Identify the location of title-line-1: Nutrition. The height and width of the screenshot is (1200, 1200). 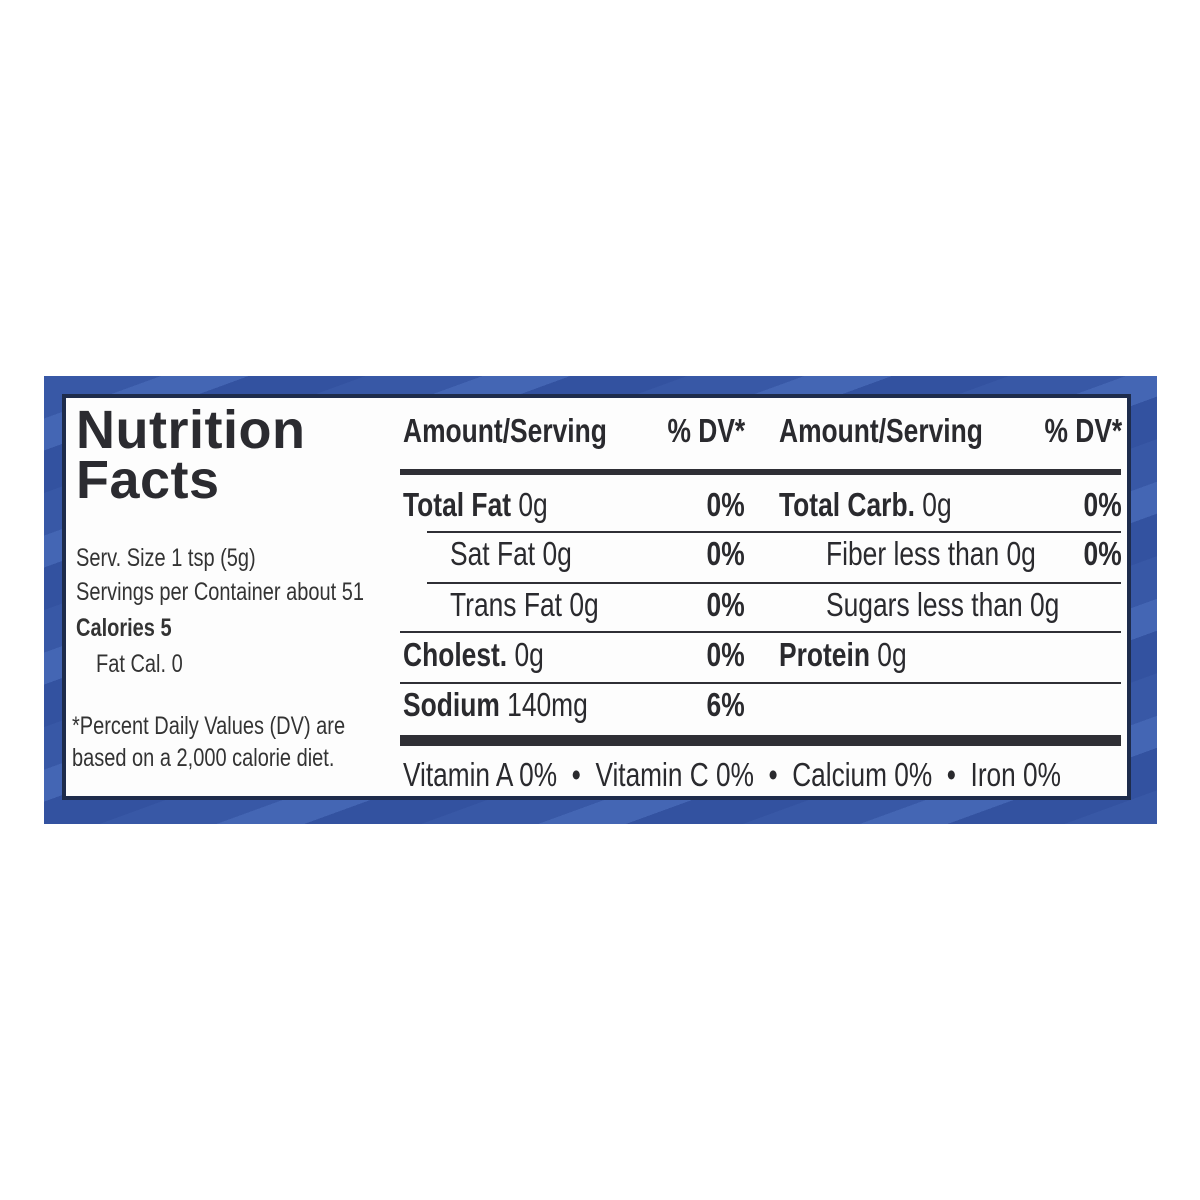
(191, 430).